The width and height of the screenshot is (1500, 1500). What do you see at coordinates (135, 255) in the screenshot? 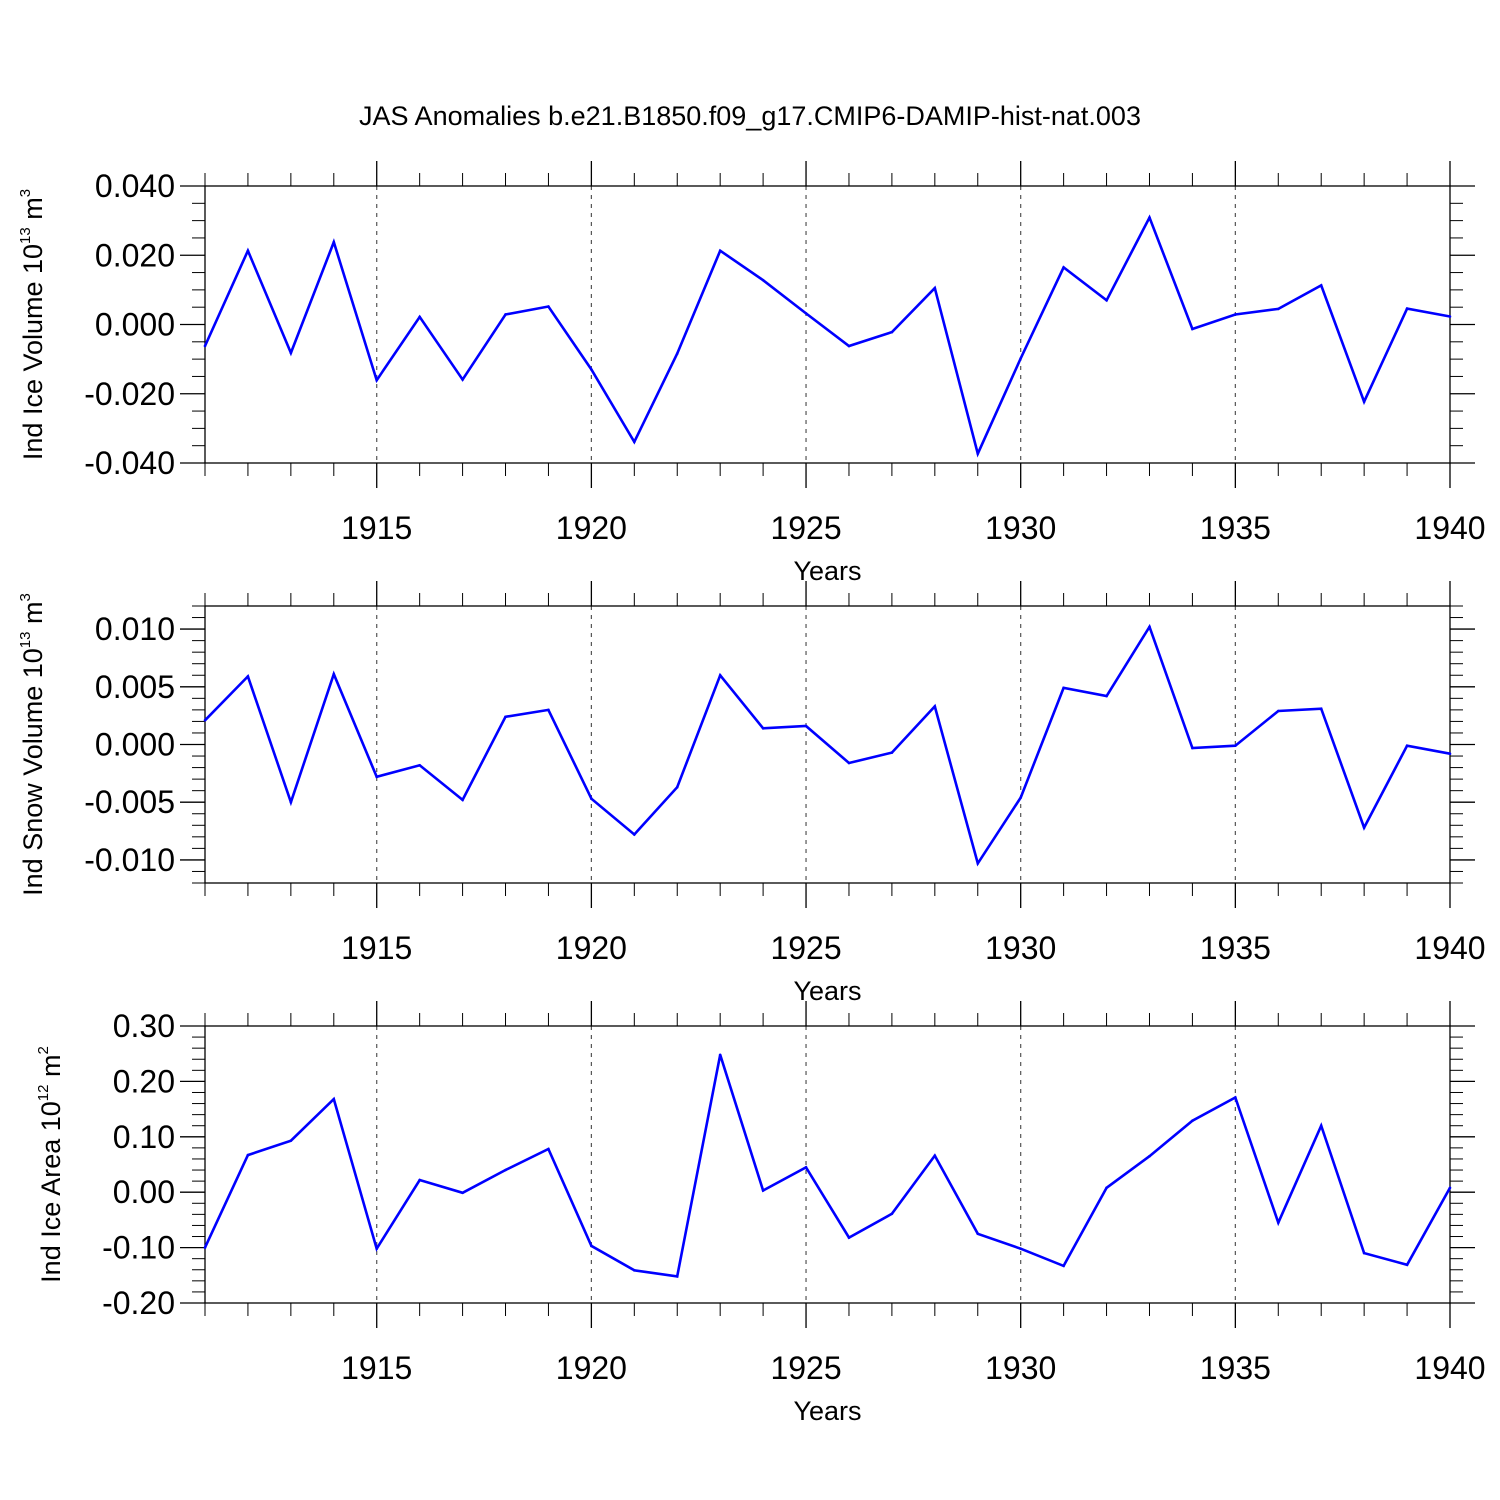
I see `y-tick-label: 0.020` at bounding box center [135, 255].